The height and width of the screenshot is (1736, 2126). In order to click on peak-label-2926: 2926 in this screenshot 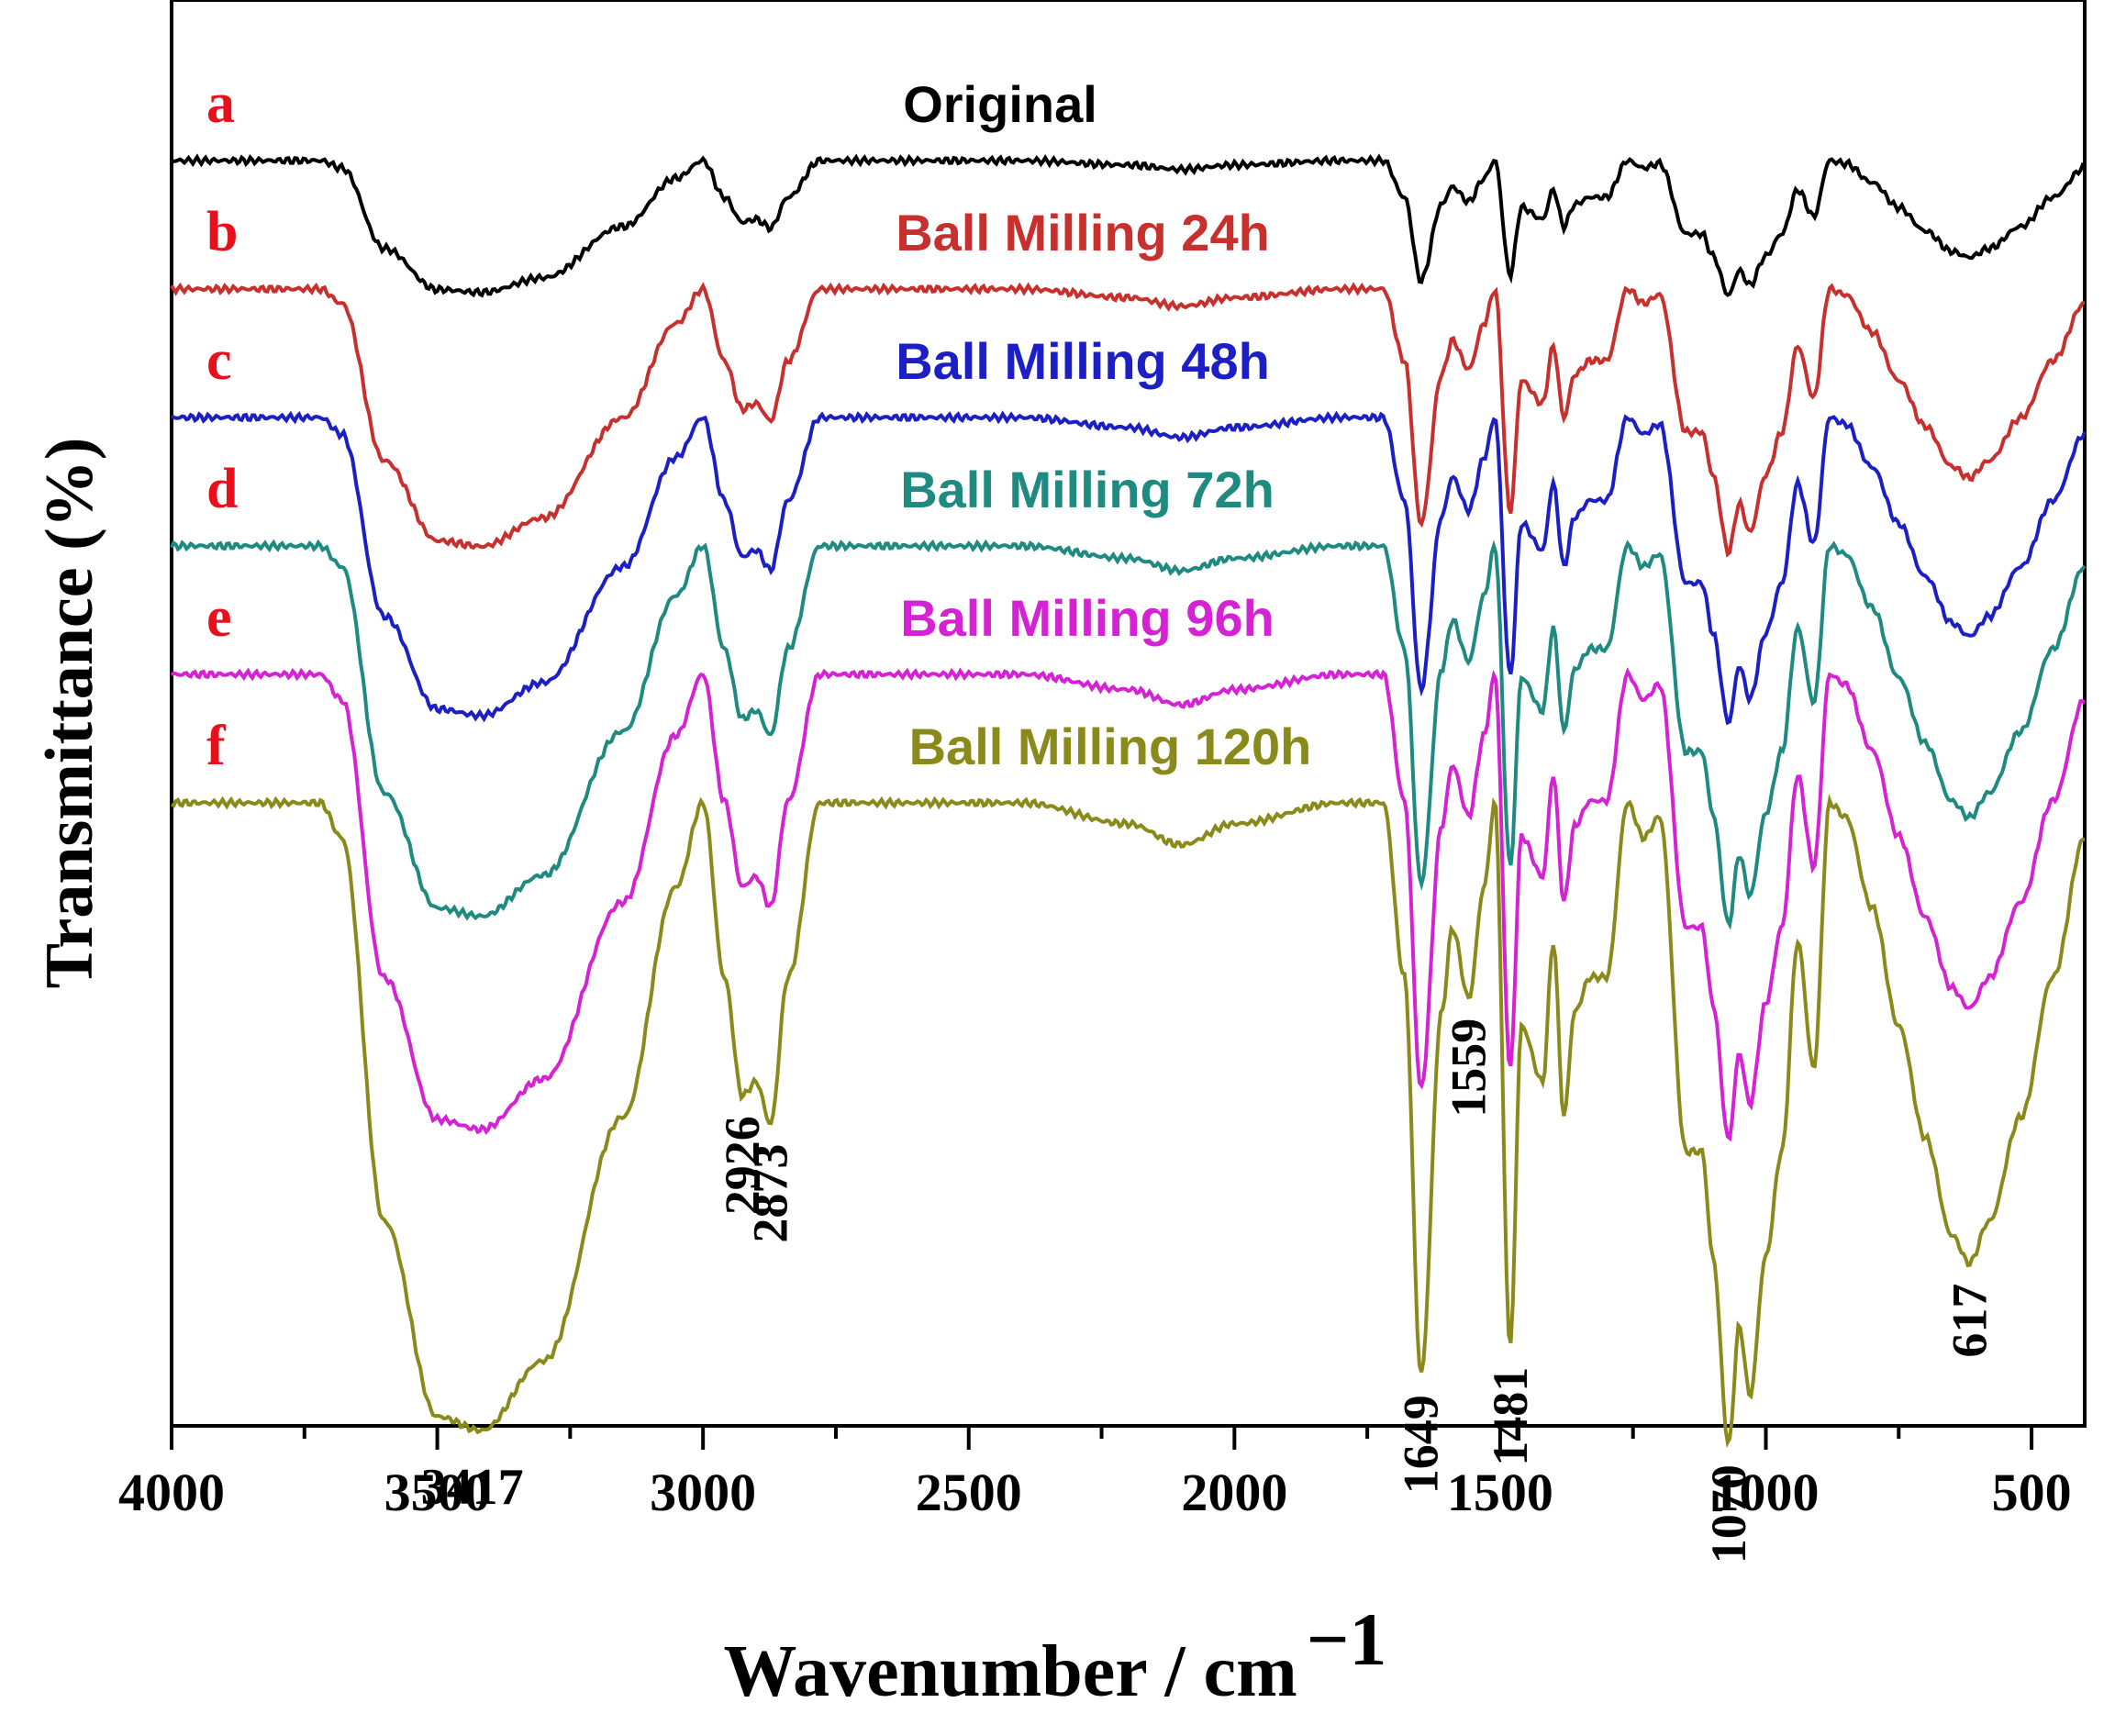, I will do `click(743, 1166)`.